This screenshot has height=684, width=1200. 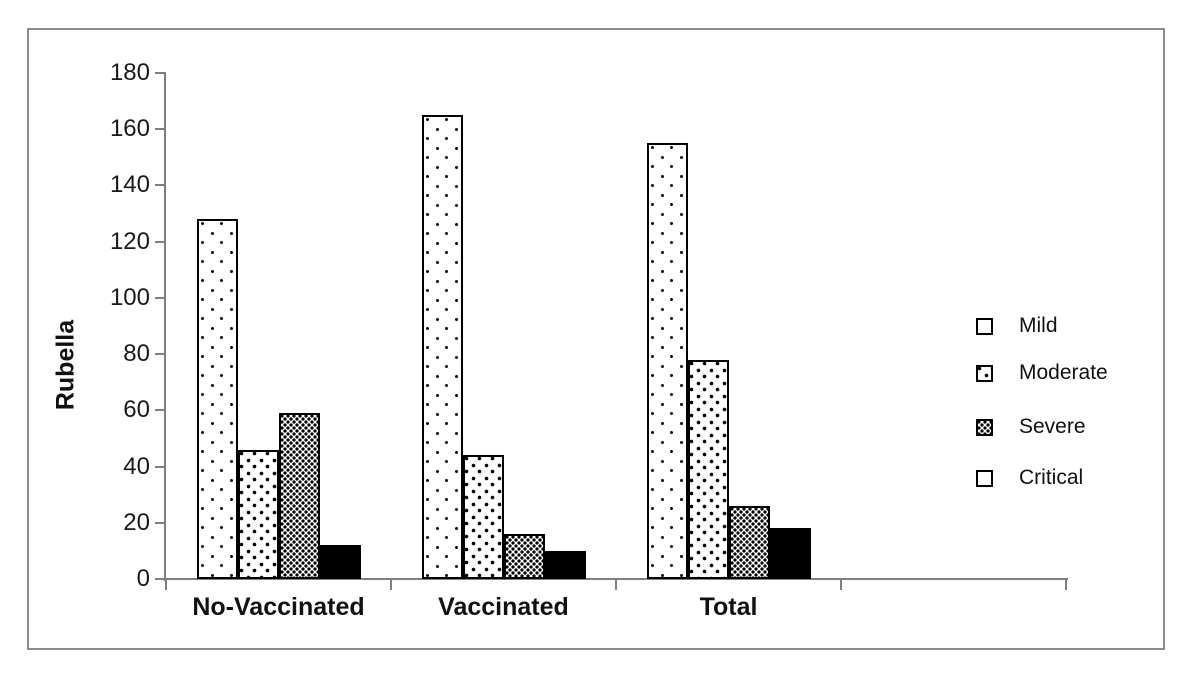 I want to click on y-tick-label: 120, so click(x=129, y=241).